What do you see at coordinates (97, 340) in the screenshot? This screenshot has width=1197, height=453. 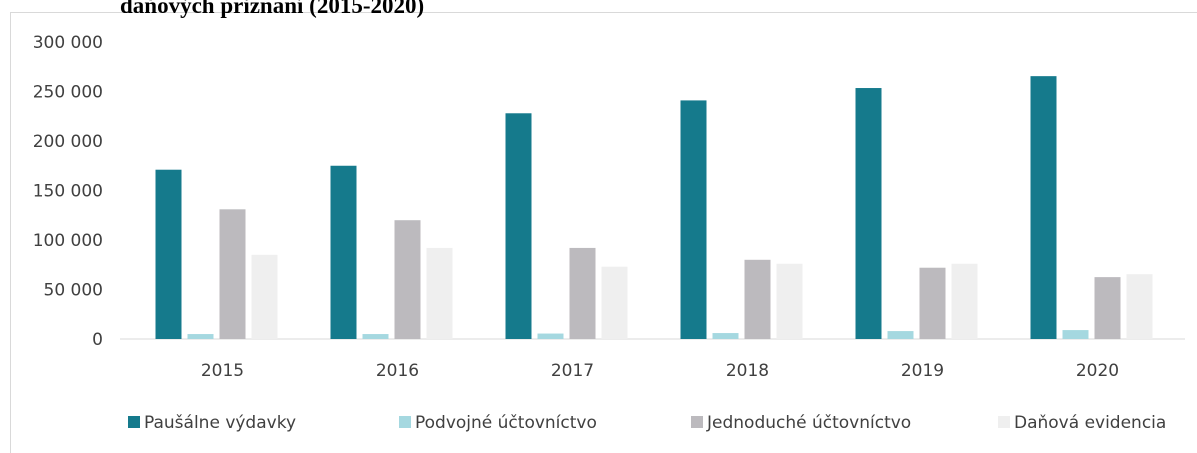 I see `y-tick-label: 0` at bounding box center [97, 340].